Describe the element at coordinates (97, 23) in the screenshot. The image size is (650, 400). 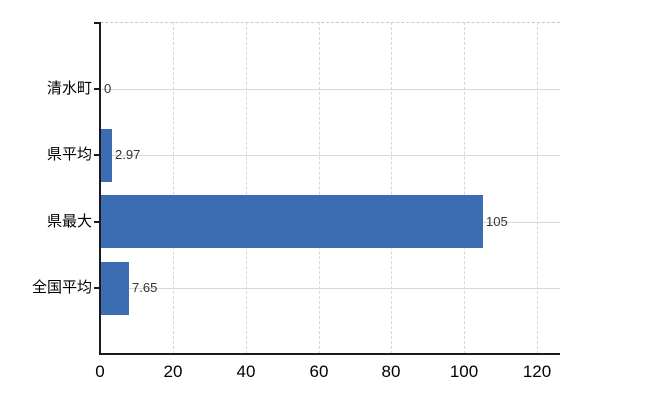
I see `y-axis-top-tick` at that location.